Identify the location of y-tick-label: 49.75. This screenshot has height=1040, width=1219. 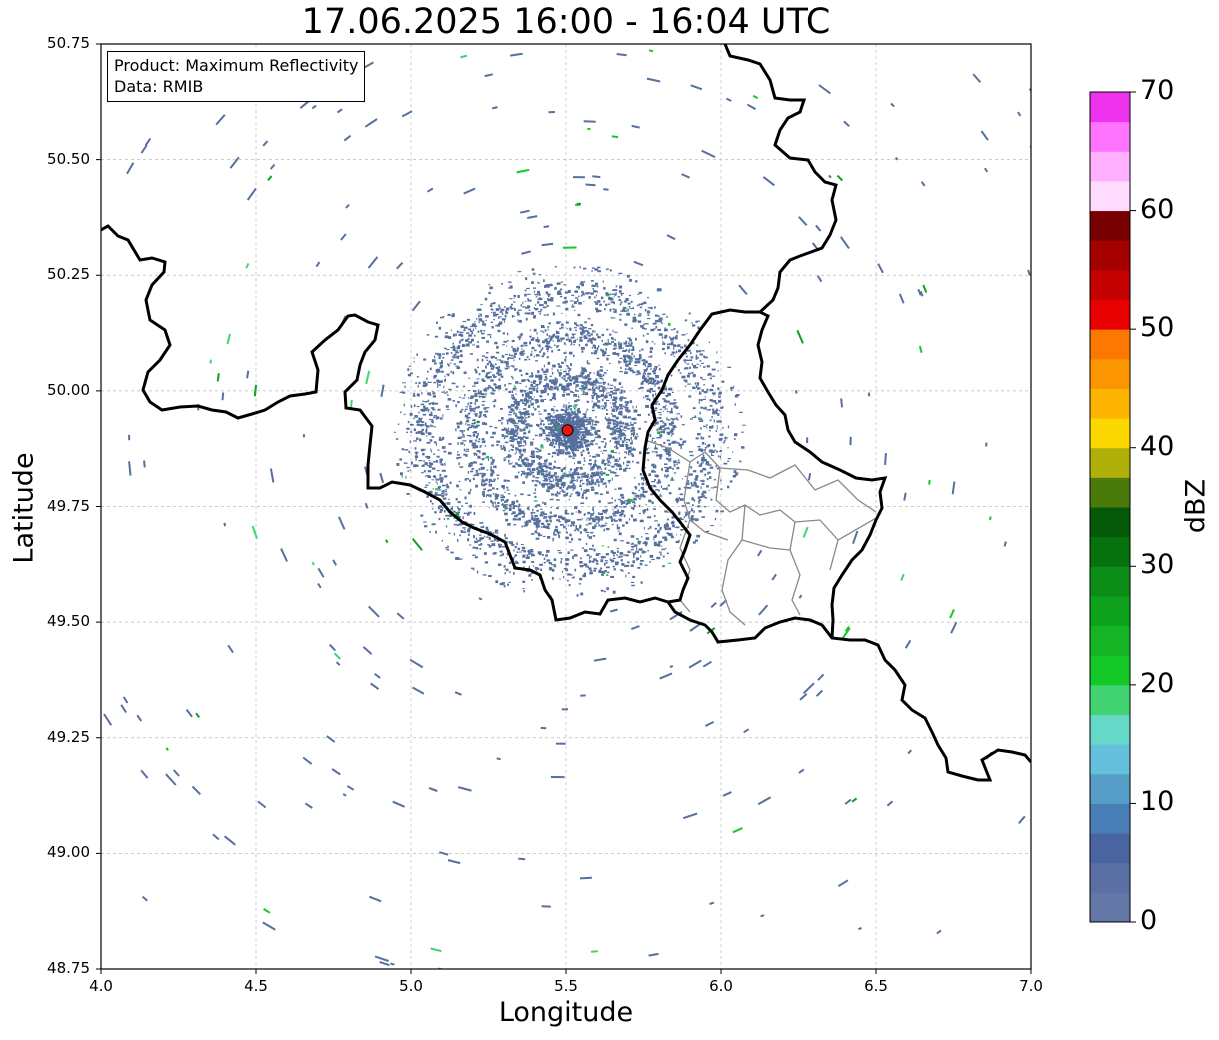
(68, 505).